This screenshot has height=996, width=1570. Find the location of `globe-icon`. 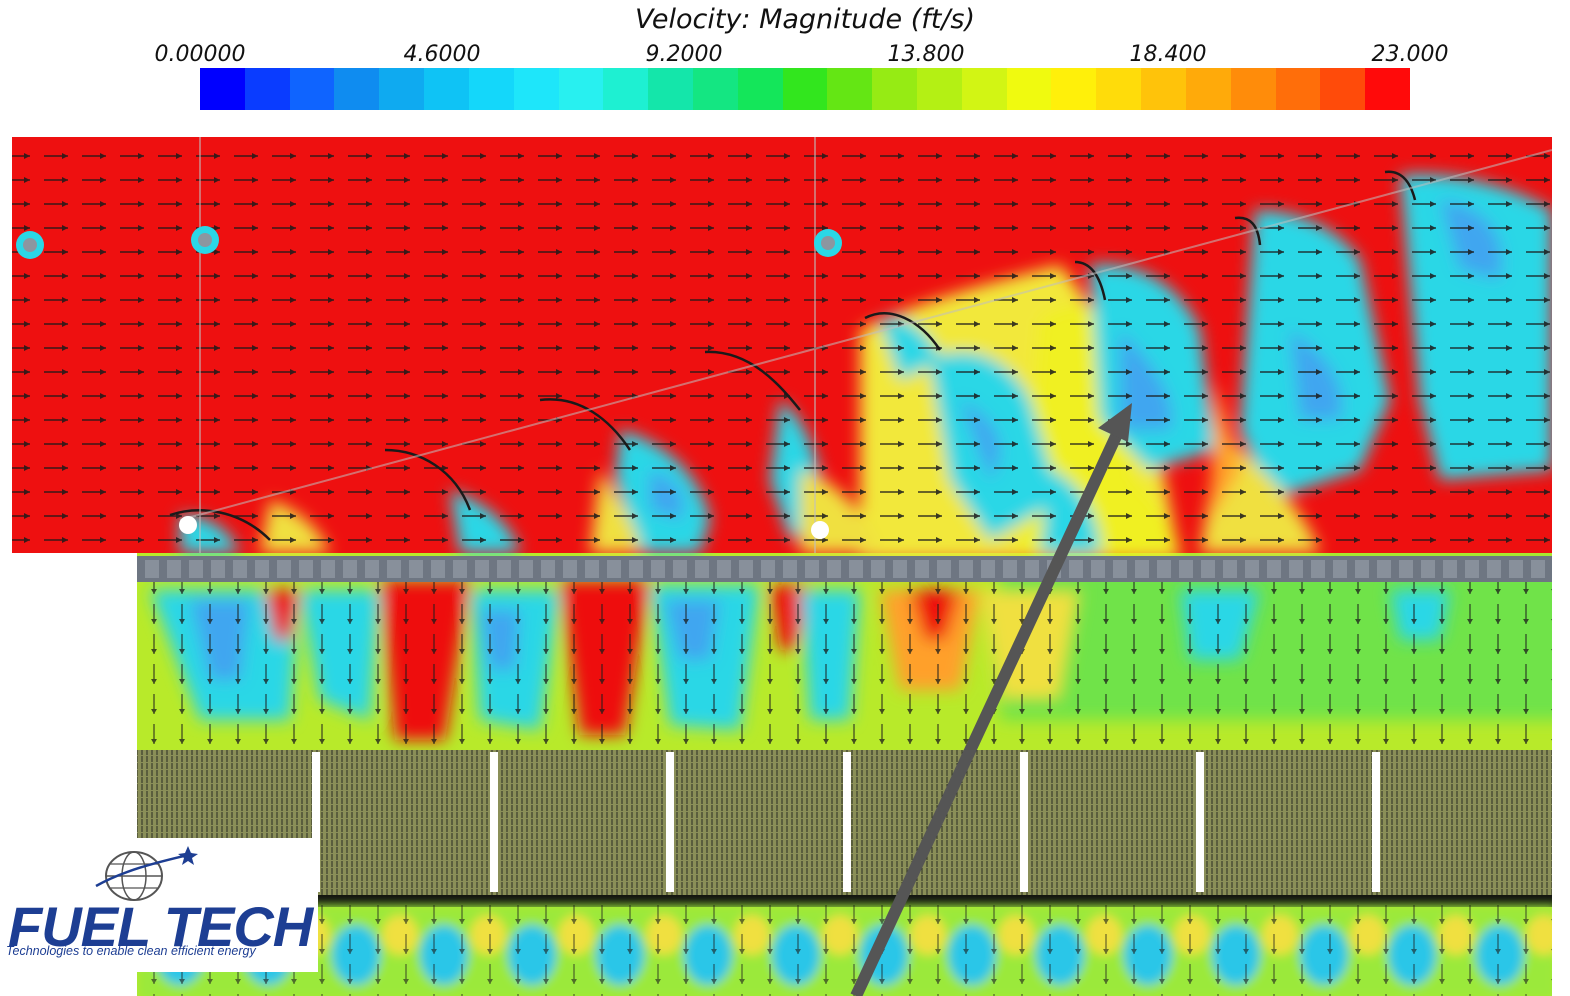

globe-icon is located at coordinates (146, 873).